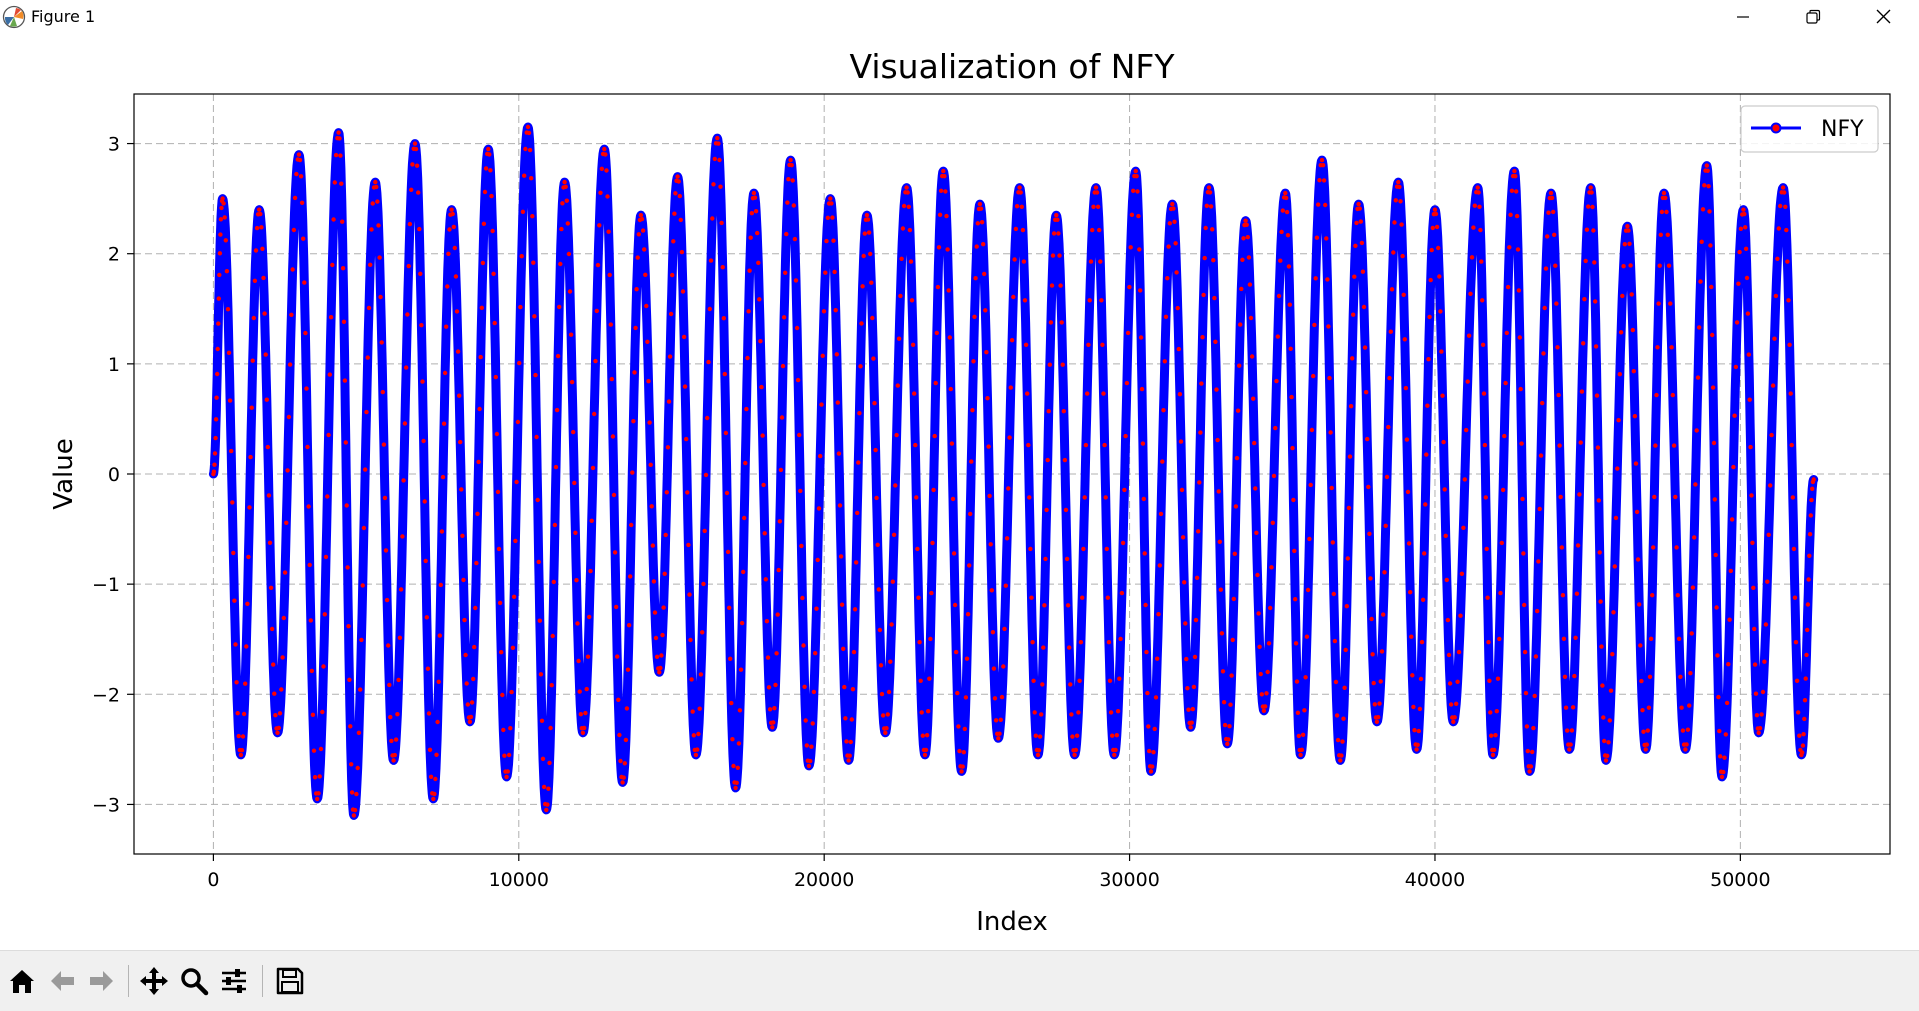 This screenshot has height=1011, width=1919. What do you see at coordinates (114, 255) in the screenshot?
I see `y-tick-label: 2` at bounding box center [114, 255].